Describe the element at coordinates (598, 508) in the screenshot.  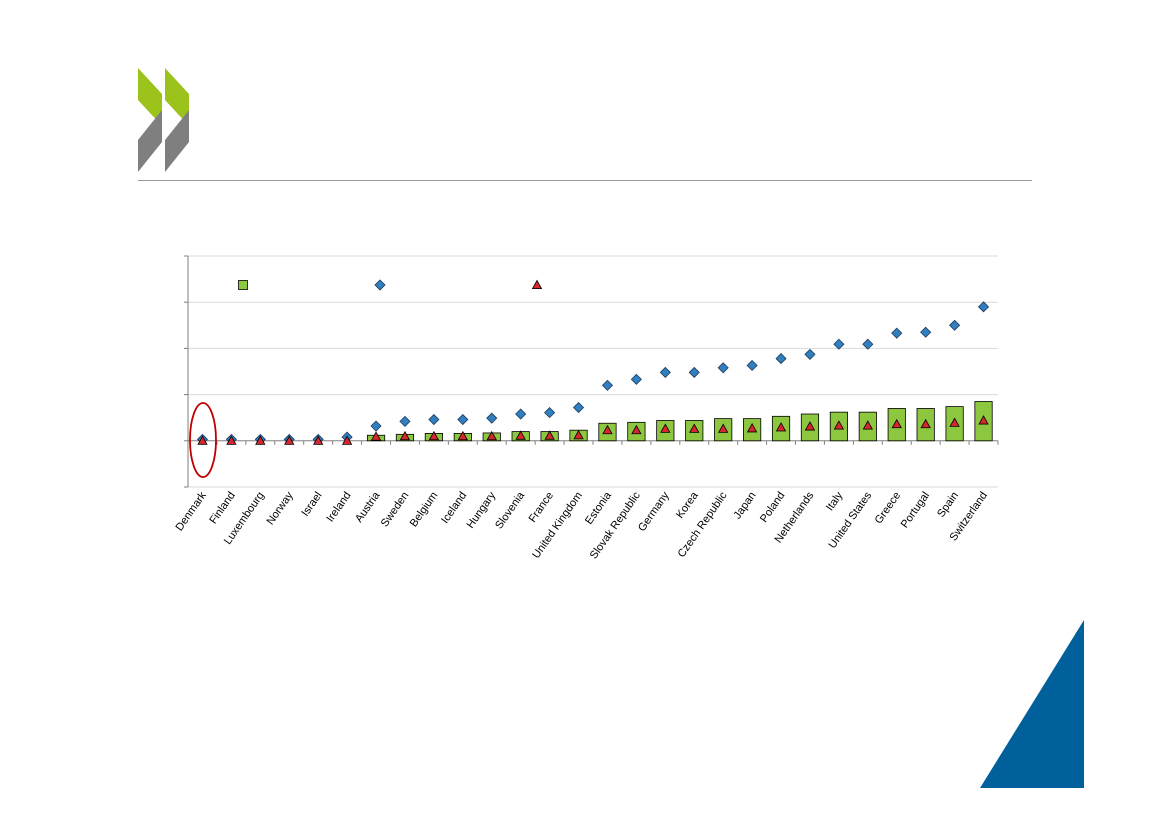
I see `x-tick-label: Estonia` at that location.